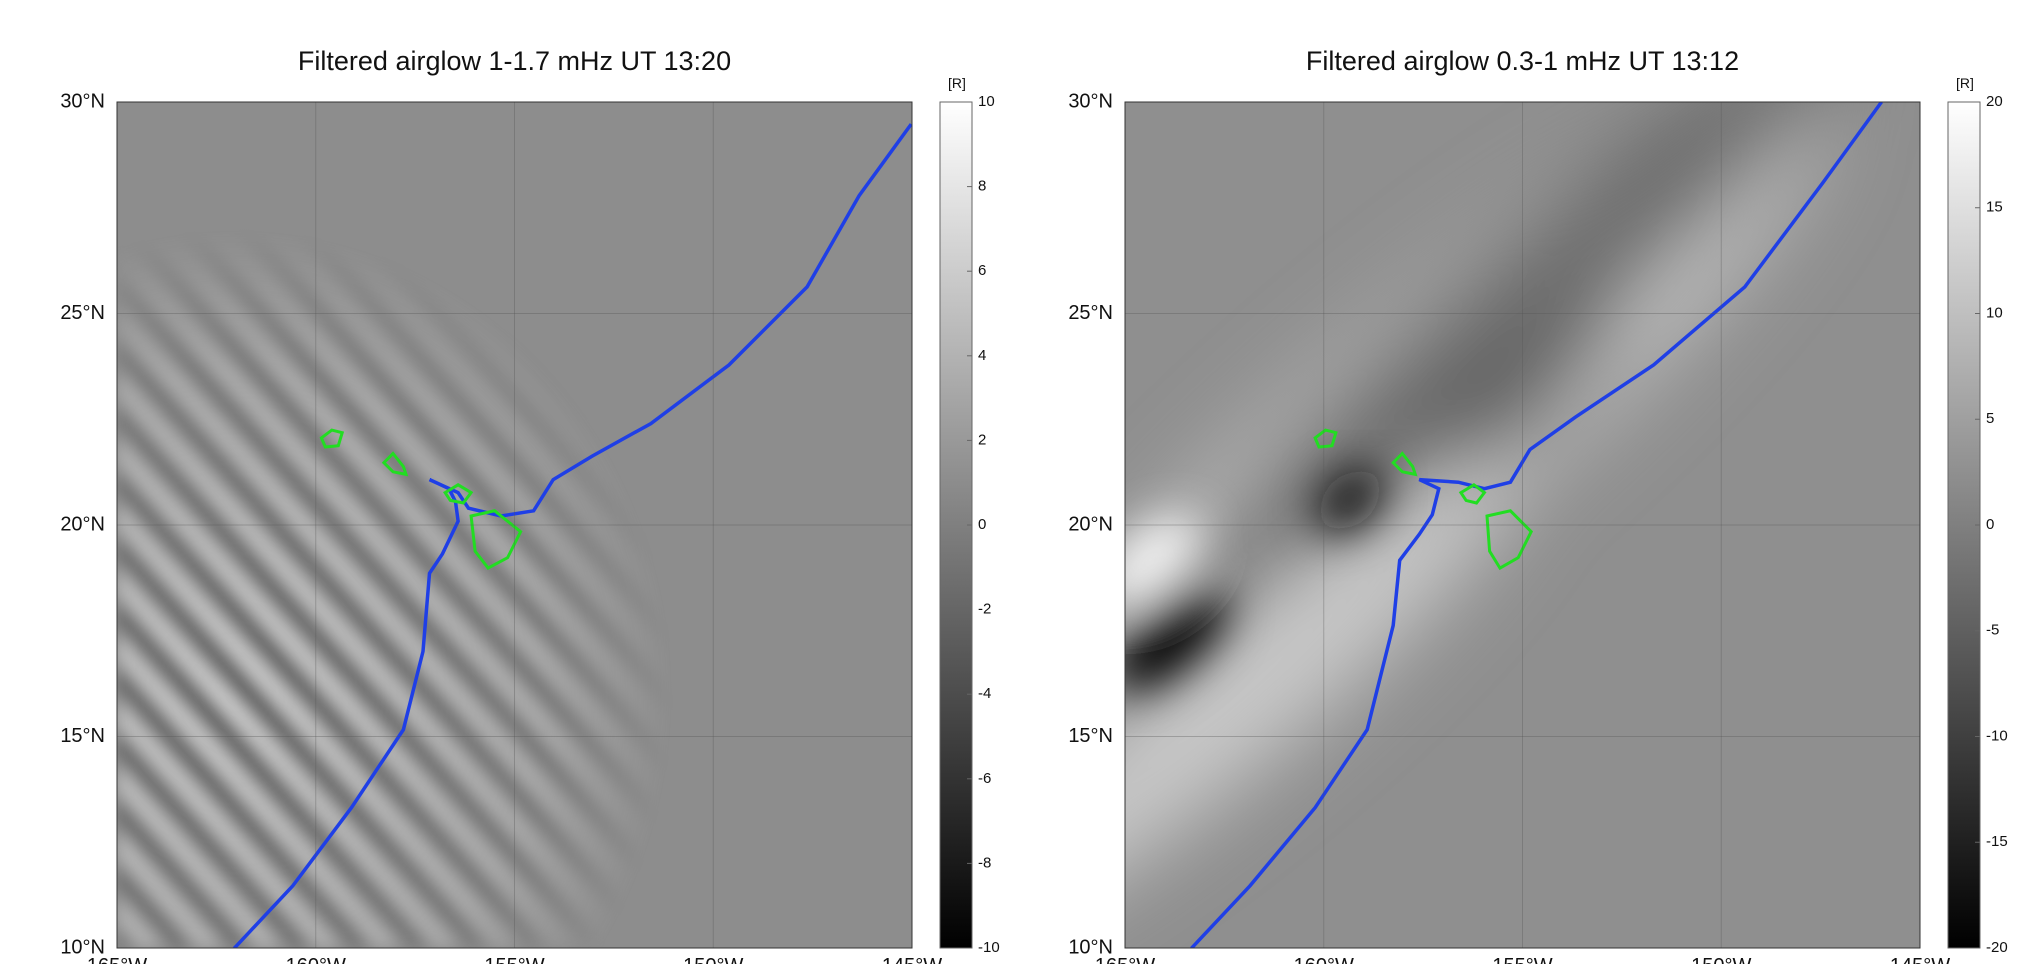 The width and height of the screenshot is (2042, 964). I want to click on colorbar-tick-label: -15, so click(1997, 841).